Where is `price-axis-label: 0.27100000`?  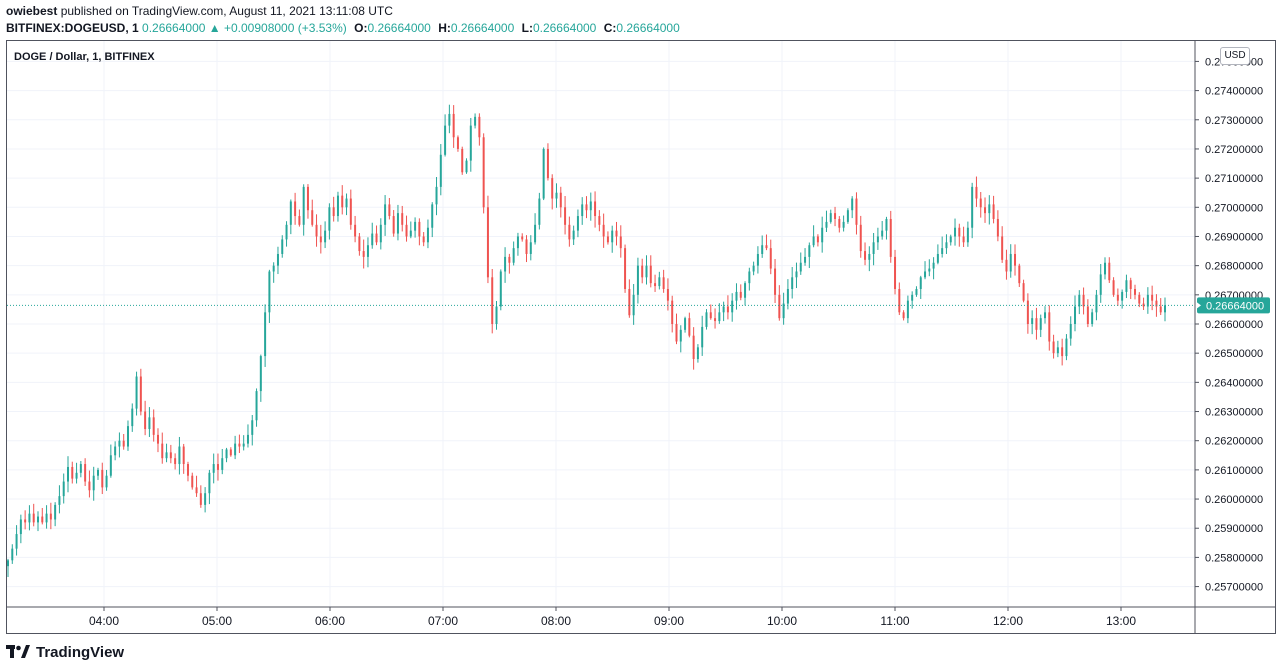 price-axis-label: 0.27100000 is located at coordinates (1234, 179).